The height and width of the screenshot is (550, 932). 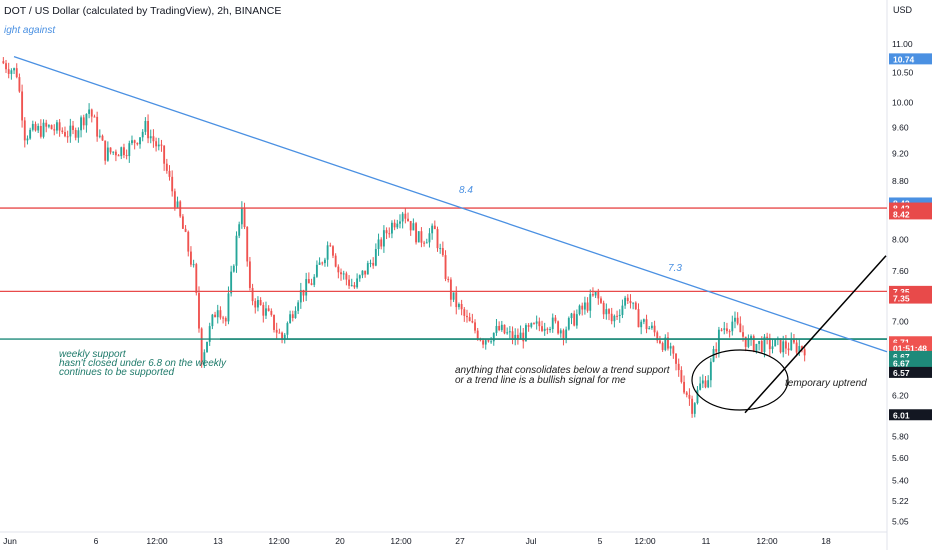 What do you see at coordinates (903, 10) in the screenshot?
I see `currency-label: USD` at bounding box center [903, 10].